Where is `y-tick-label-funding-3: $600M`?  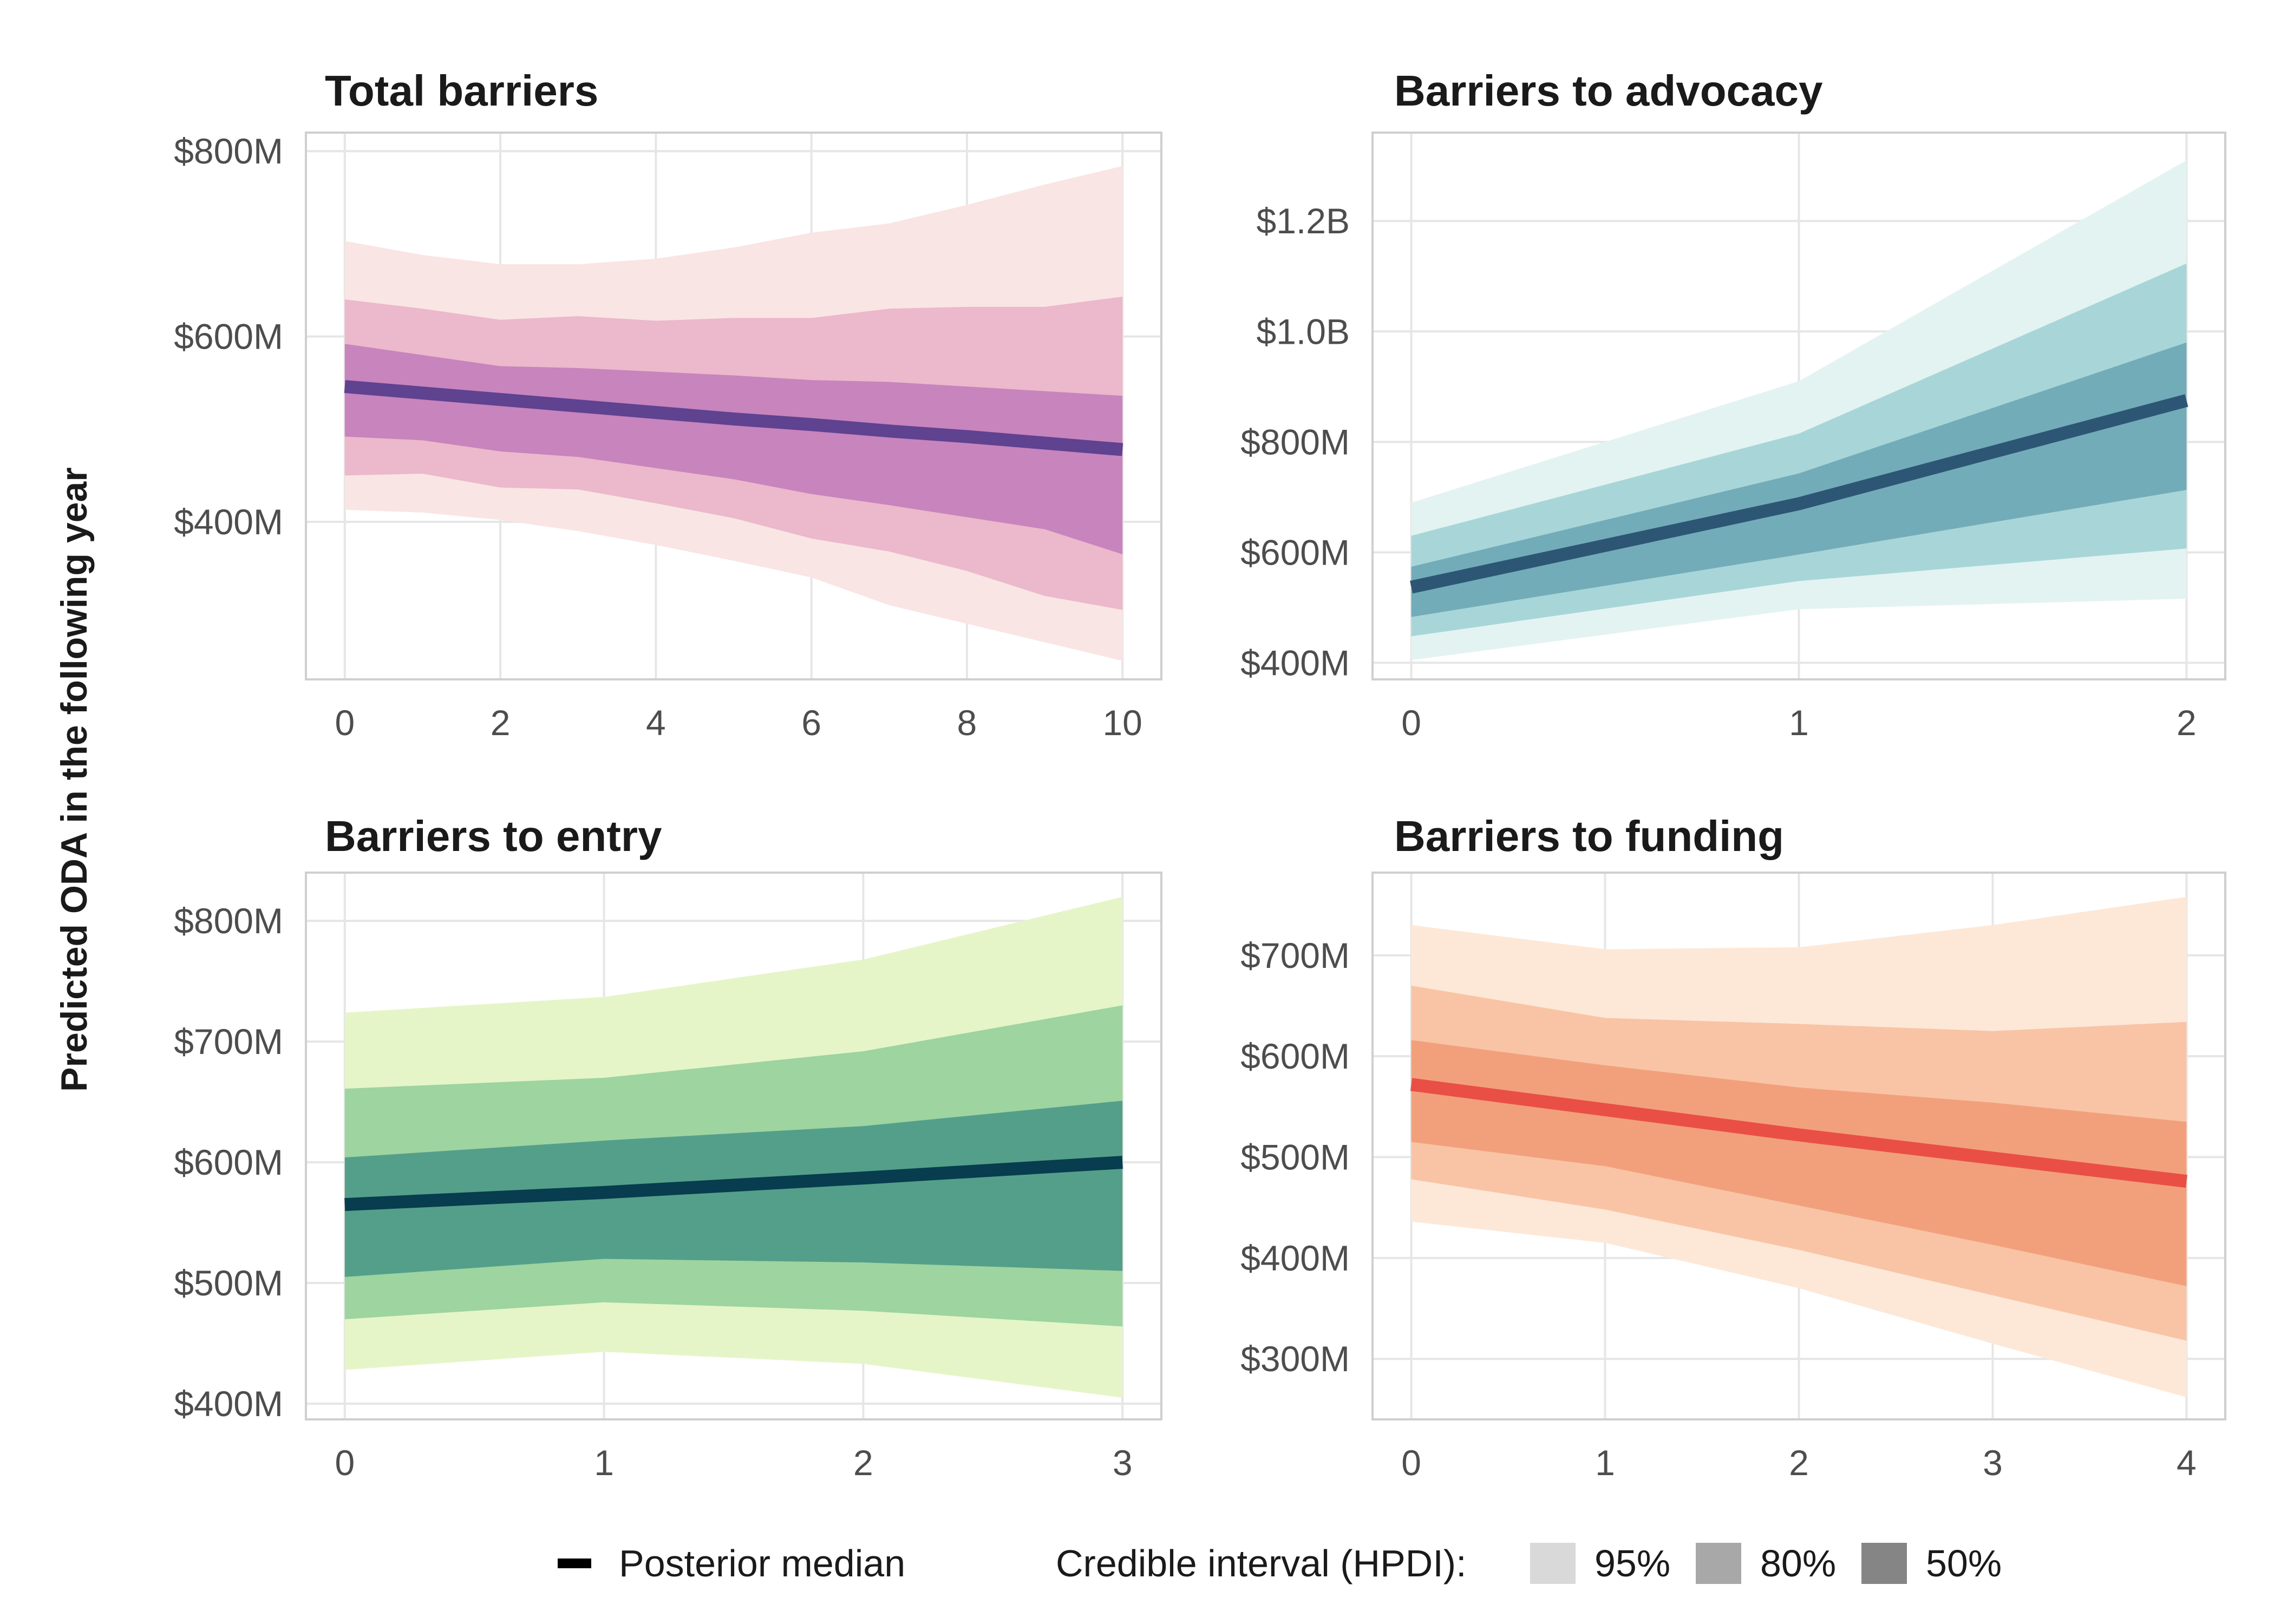
y-tick-label-funding-3: $600M is located at coordinates (1295, 1056).